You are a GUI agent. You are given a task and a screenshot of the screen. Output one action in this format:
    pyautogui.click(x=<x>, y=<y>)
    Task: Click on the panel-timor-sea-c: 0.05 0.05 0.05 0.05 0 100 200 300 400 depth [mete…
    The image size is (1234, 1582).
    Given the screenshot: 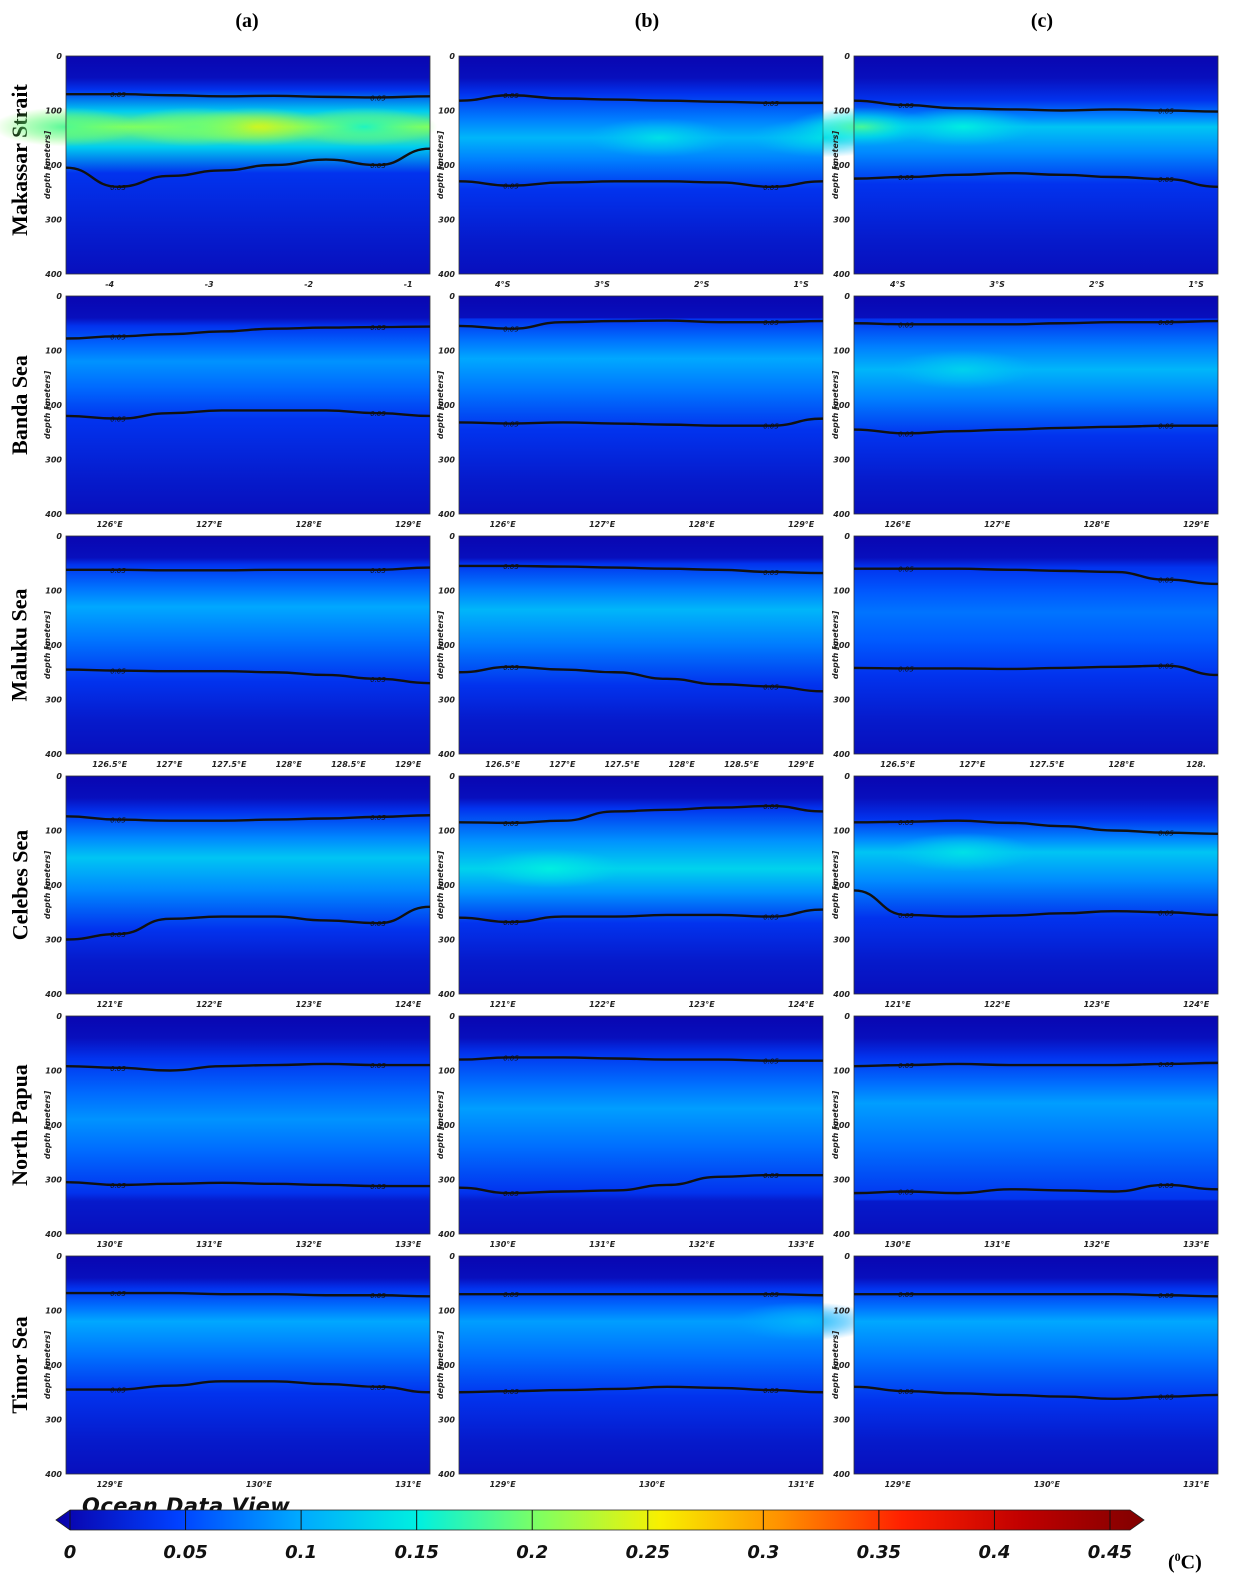 What is the action you would take?
    pyautogui.click(x=1026, y=1372)
    